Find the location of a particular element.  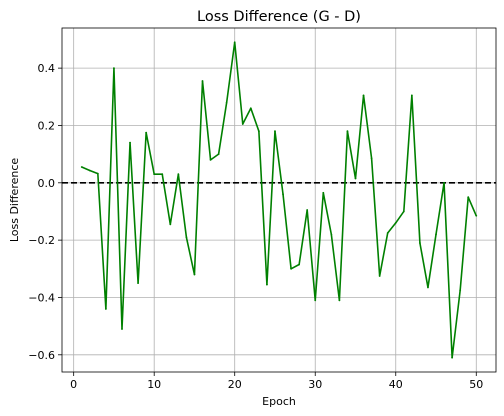

y-tick-label: 0.0 is located at coordinates (47, 183).